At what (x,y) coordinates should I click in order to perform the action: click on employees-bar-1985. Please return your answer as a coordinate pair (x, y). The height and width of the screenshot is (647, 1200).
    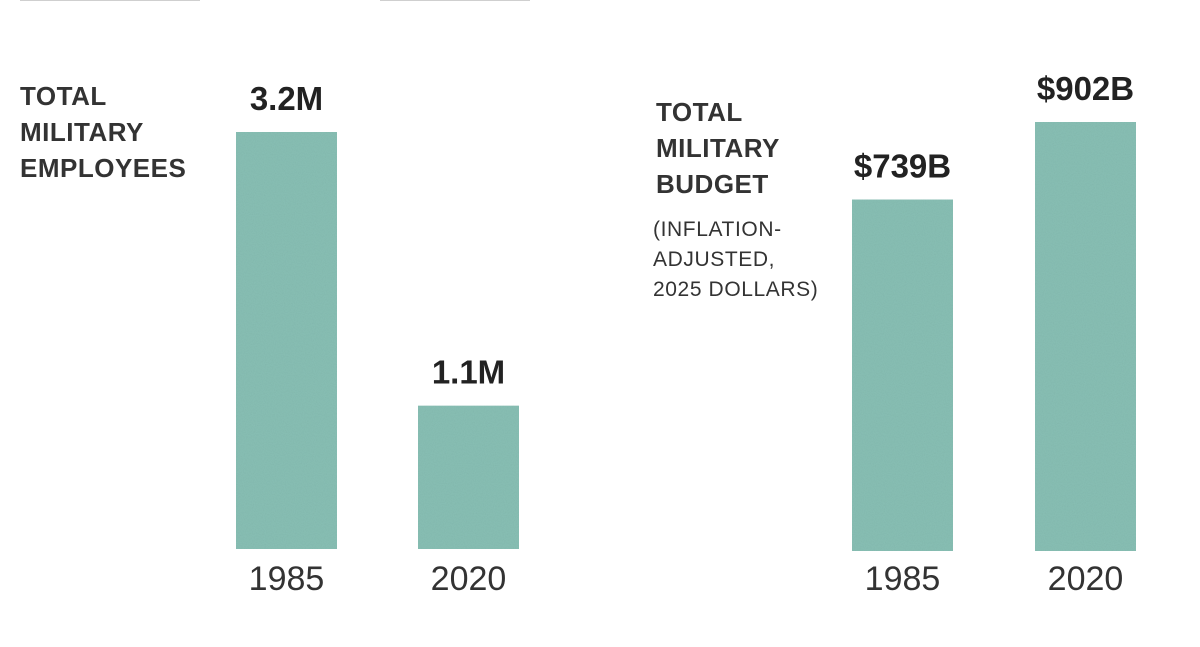
    Looking at the image, I should click on (286, 340).